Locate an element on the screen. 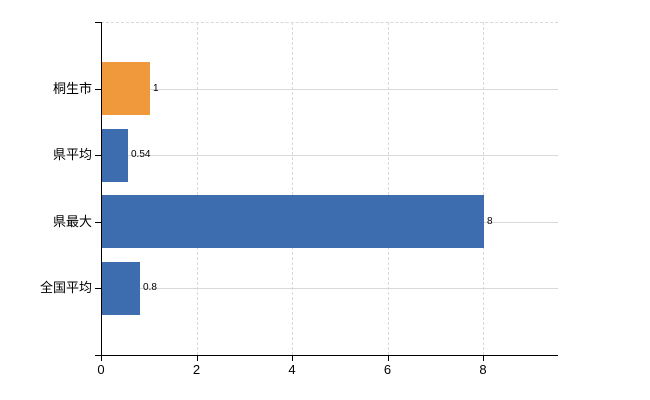 This screenshot has height=400, width=650. category-label-3: 全国平均 is located at coordinates (65, 287).